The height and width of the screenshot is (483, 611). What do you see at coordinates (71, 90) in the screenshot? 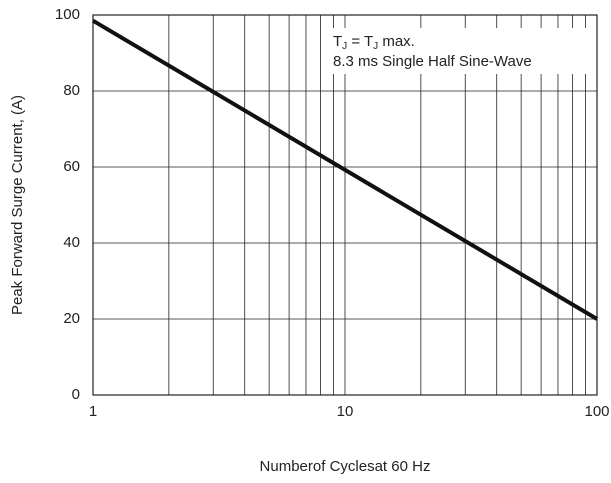
I see `y-tick-label: 80` at bounding box center [71, 90].